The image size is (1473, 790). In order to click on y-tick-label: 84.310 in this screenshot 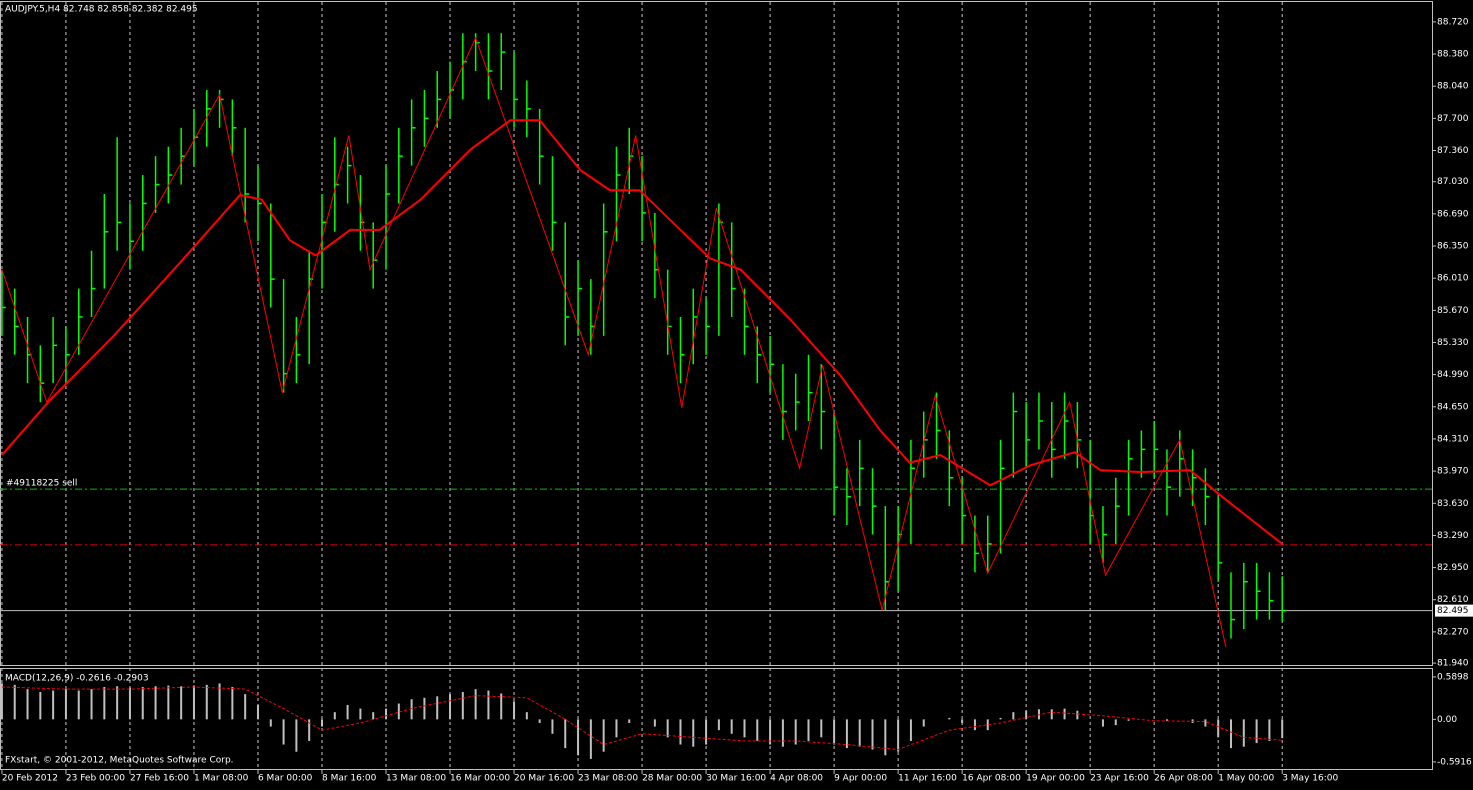, I will do `click(1453, 439)`.